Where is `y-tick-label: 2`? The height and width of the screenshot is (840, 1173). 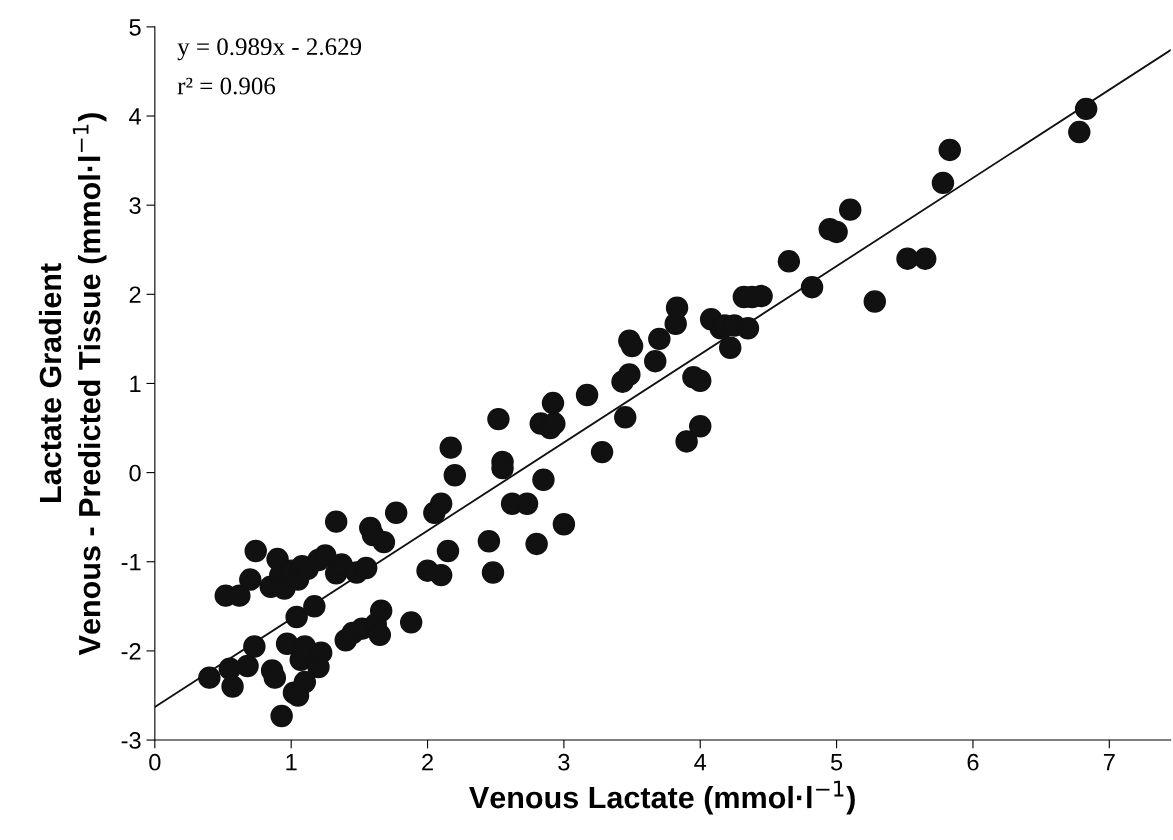 y-tick-label: 2 is located at coordinates (135, 294).